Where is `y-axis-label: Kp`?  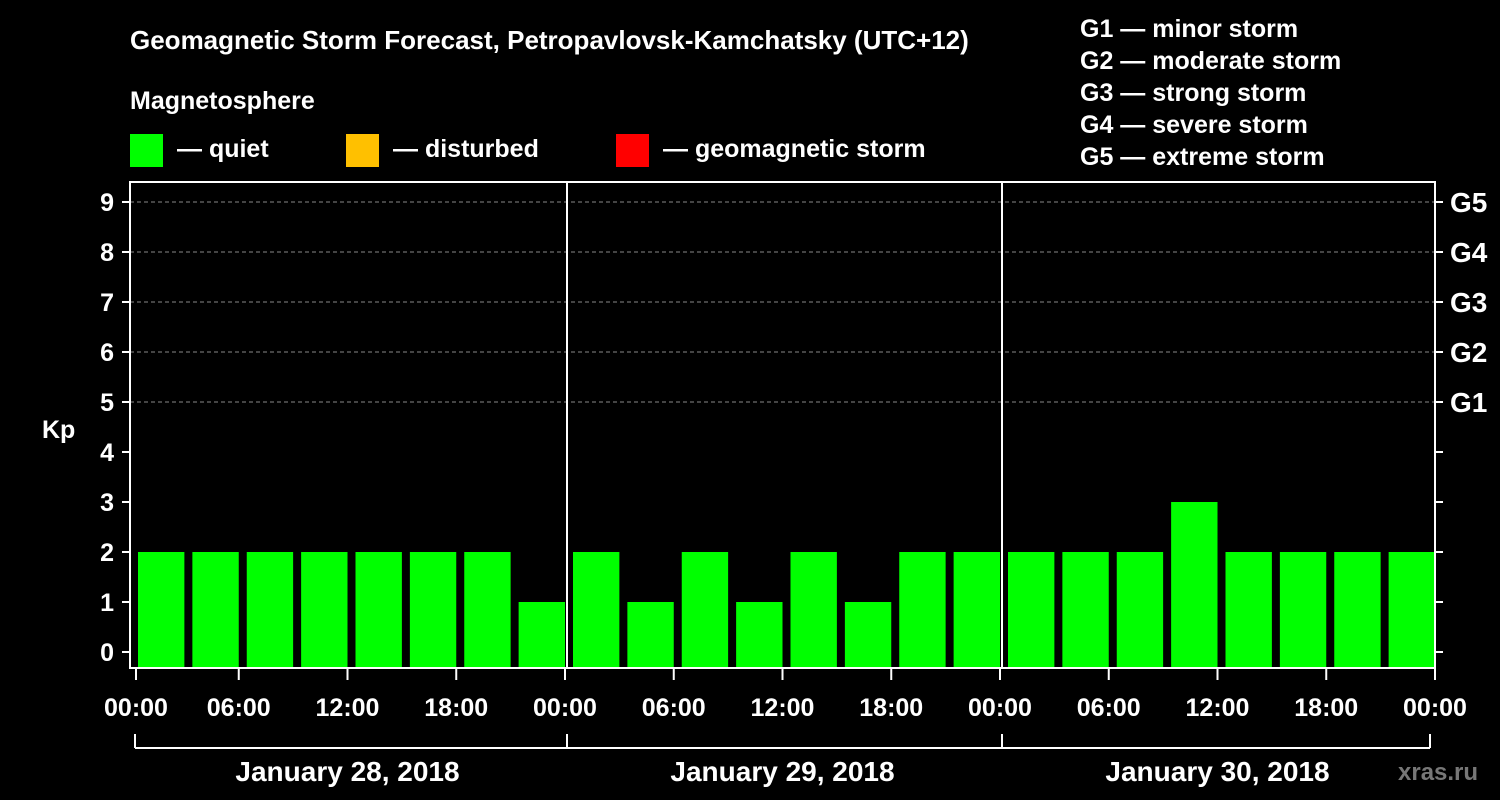 y-axis-label: Kp is located at coordinates (58, 430).